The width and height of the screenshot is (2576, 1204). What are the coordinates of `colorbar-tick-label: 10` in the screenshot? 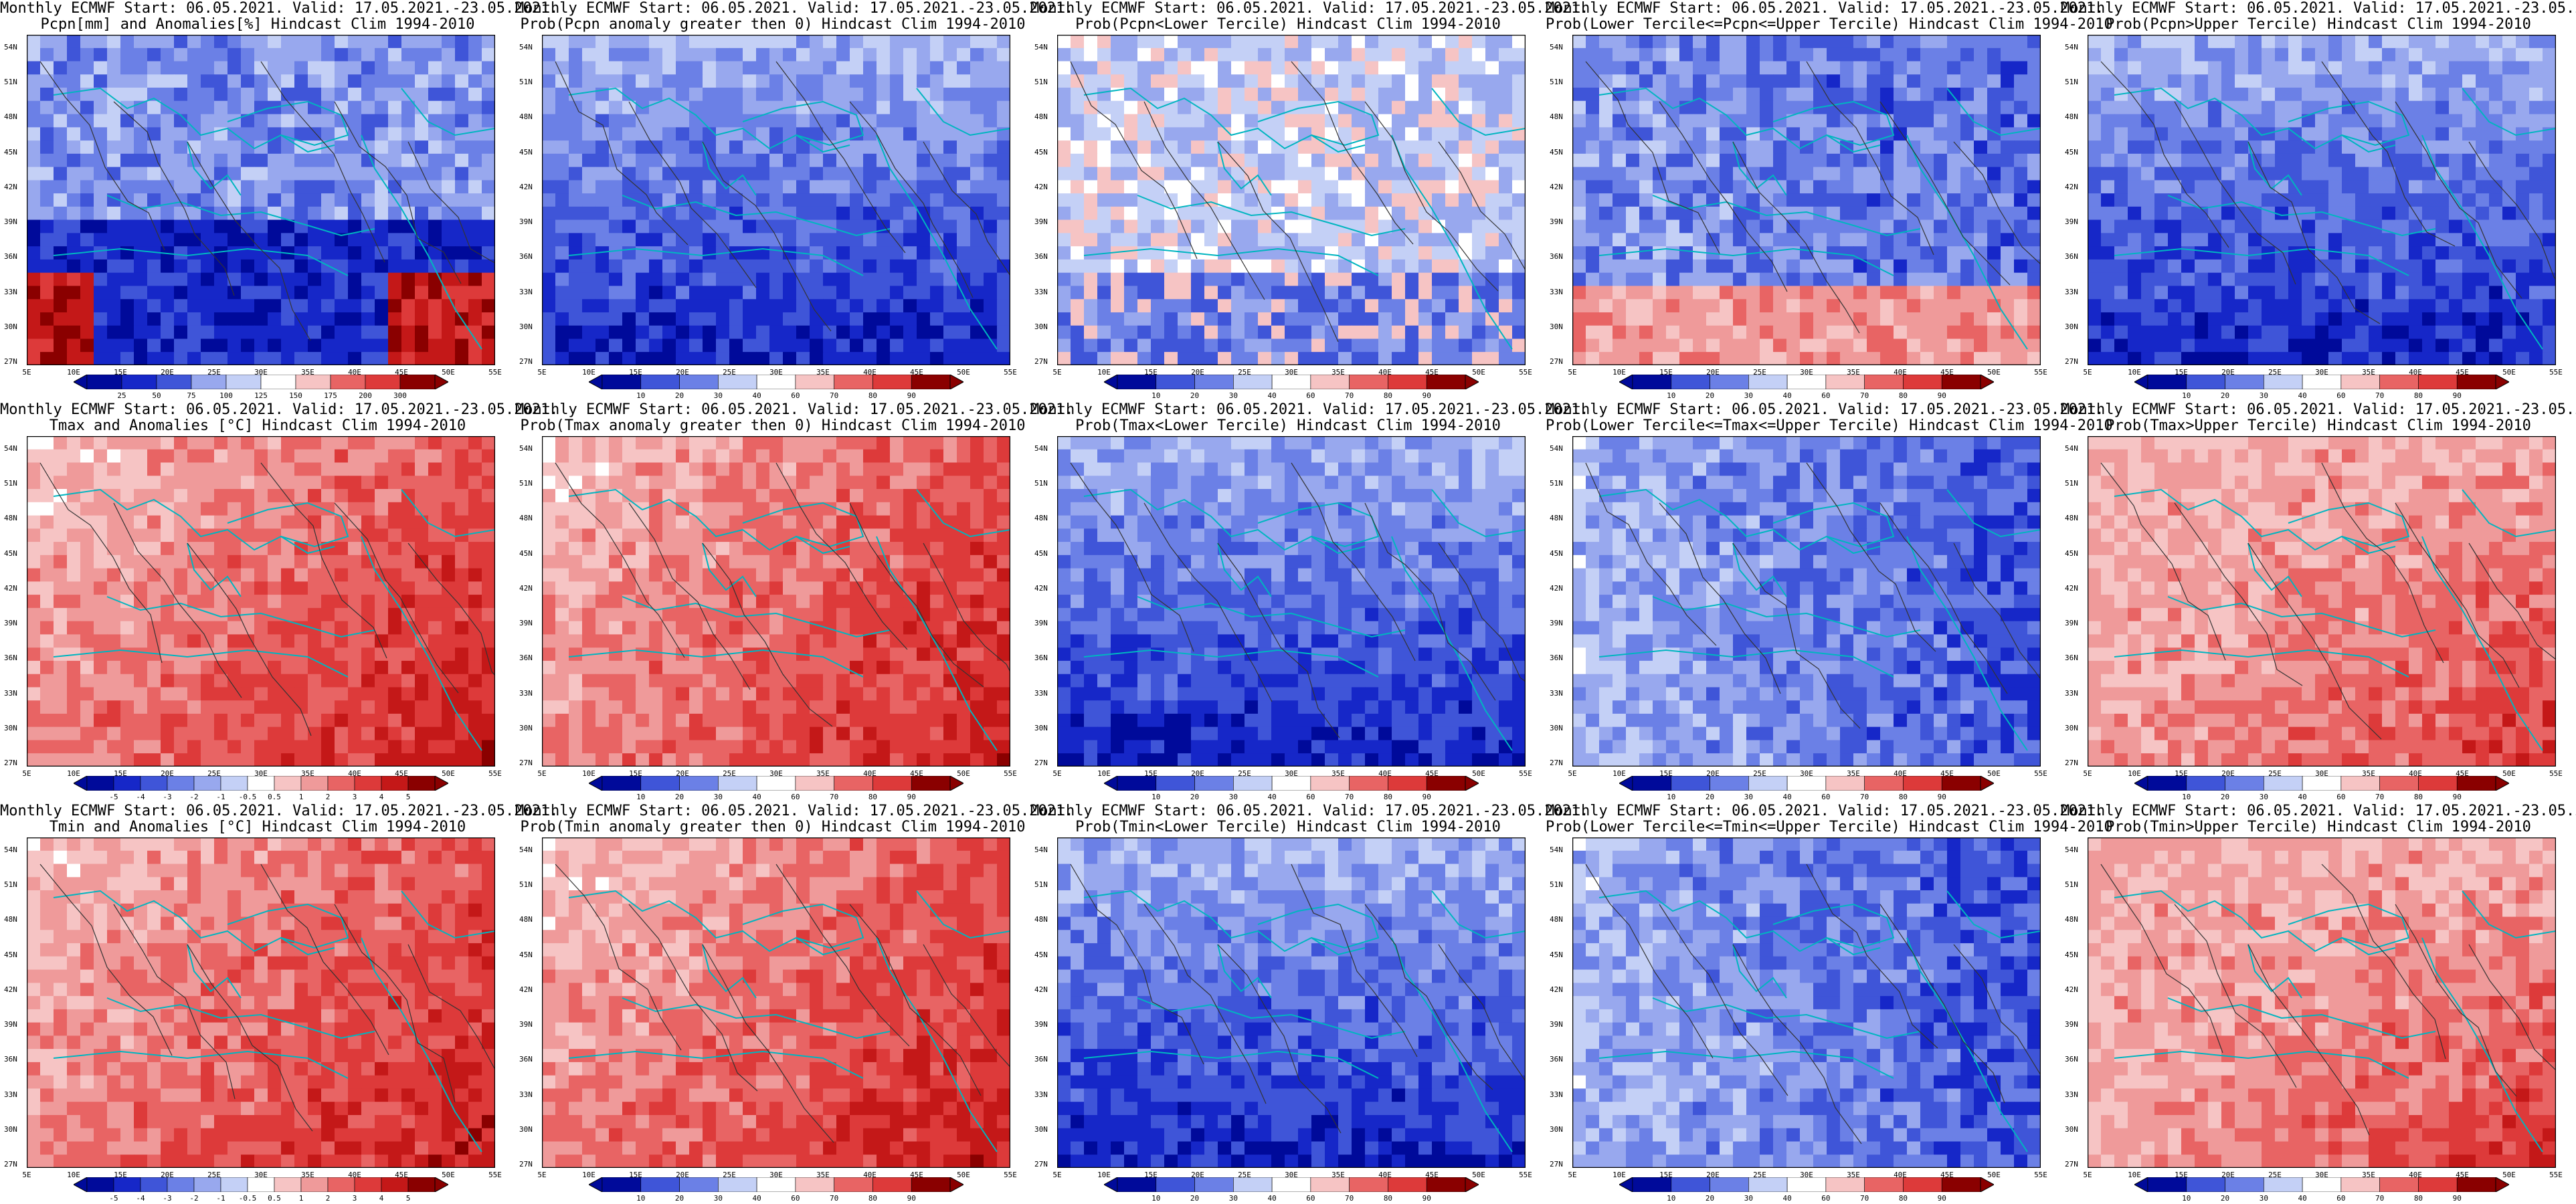 It's located at (1156, 395).